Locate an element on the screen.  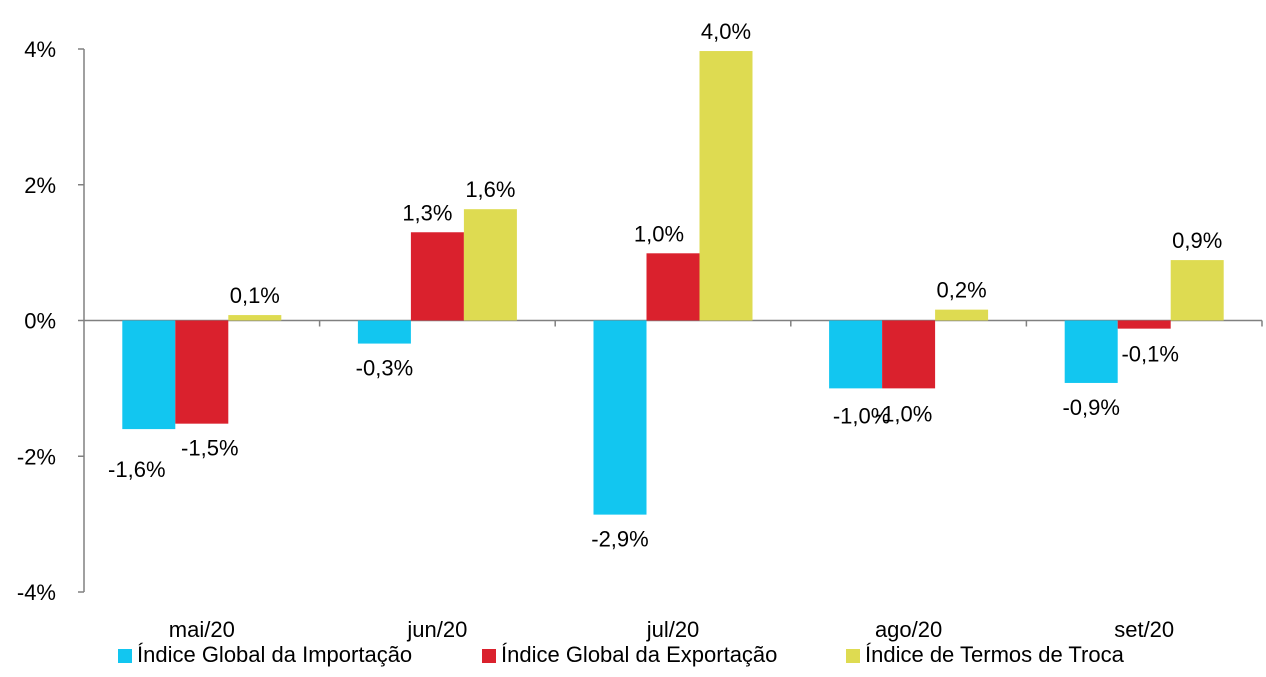
legend-label: Índice Global da Importação is located at coordinates (274, 654).